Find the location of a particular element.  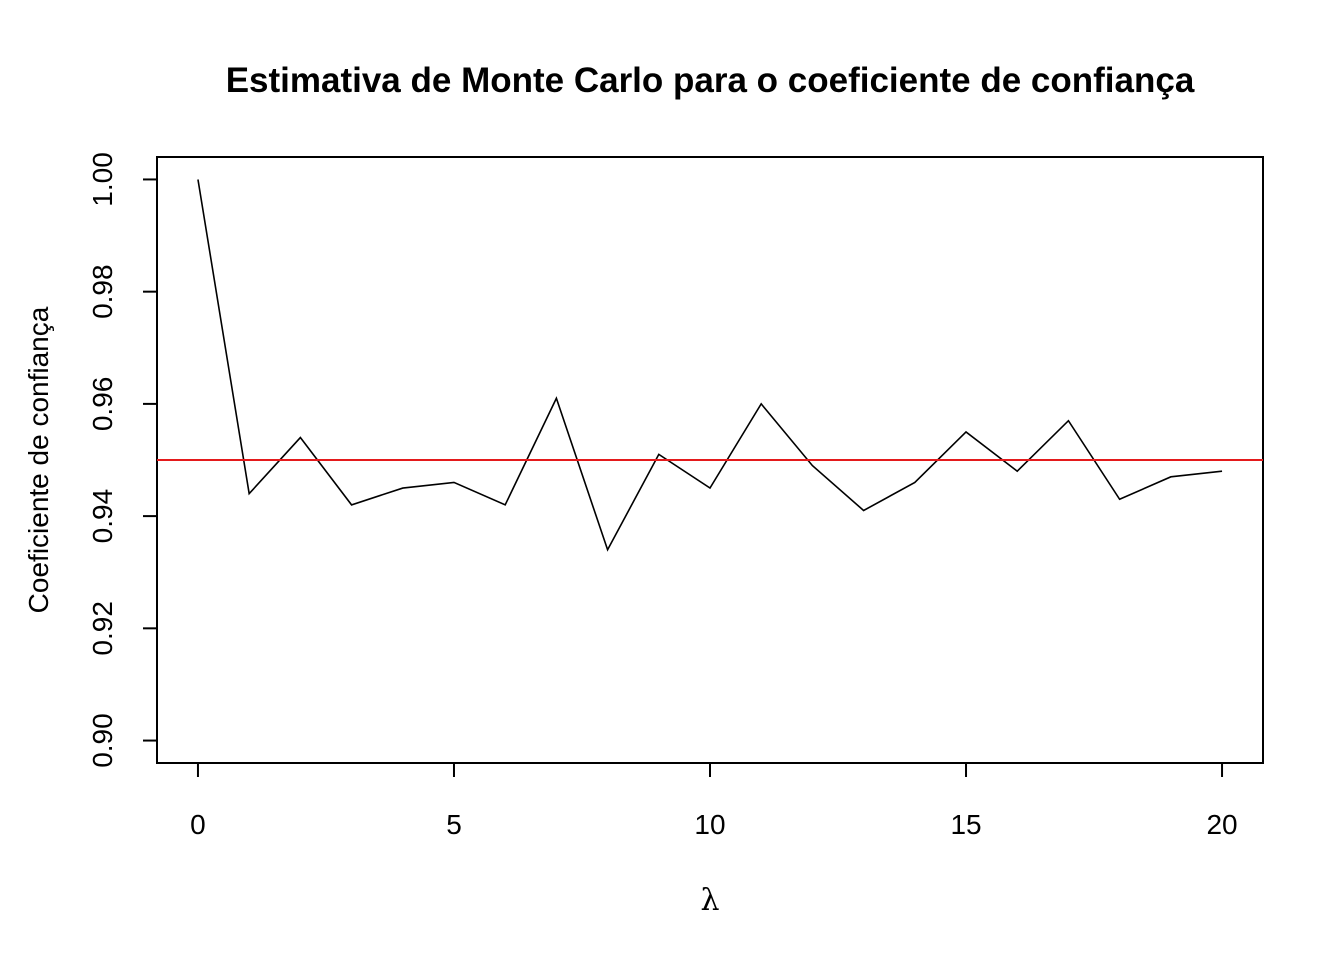

x-tick-label: 15 is located at coordinates (965, 824).